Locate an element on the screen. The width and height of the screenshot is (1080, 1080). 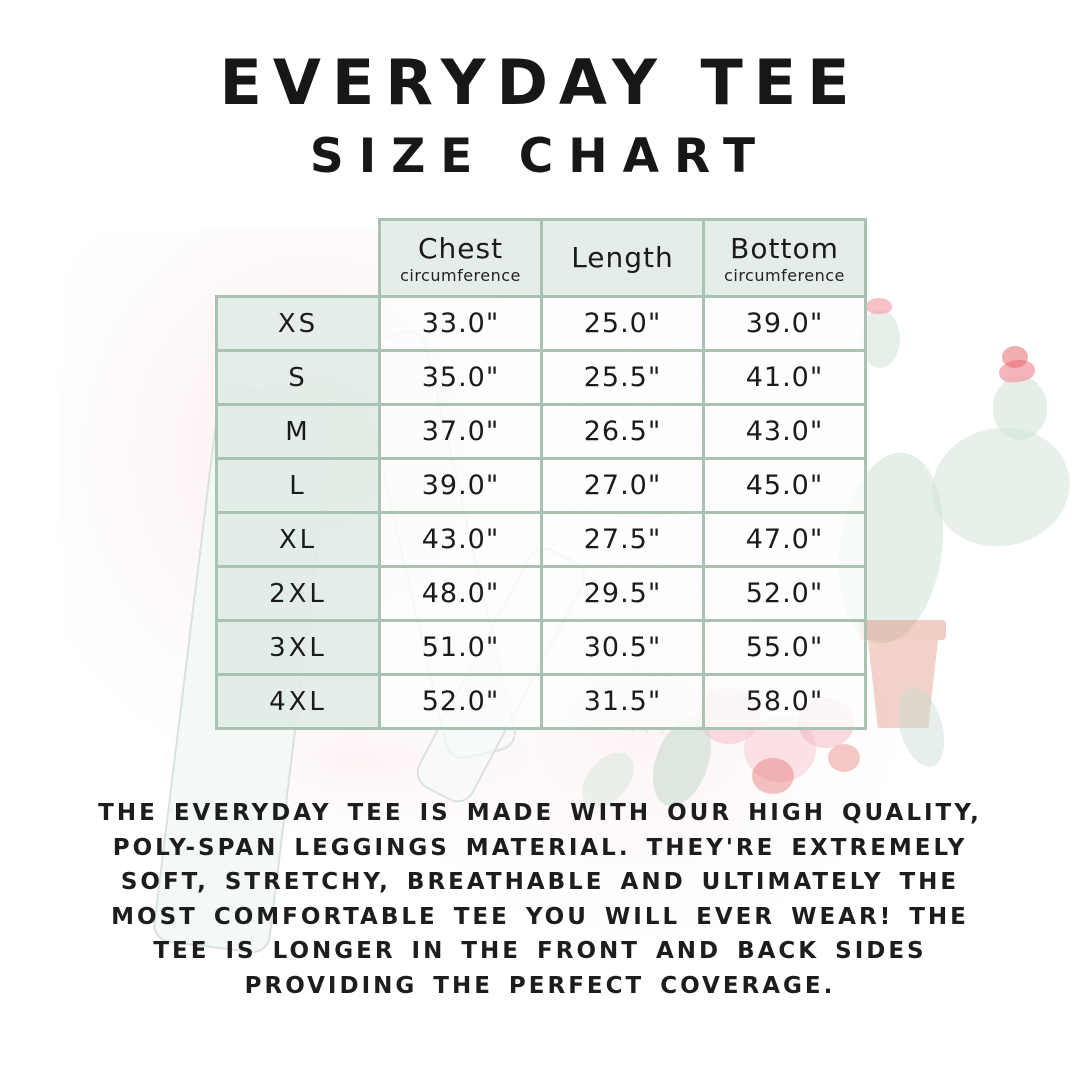
bottom-value: 45.0" is located at coordinates (784, 485).